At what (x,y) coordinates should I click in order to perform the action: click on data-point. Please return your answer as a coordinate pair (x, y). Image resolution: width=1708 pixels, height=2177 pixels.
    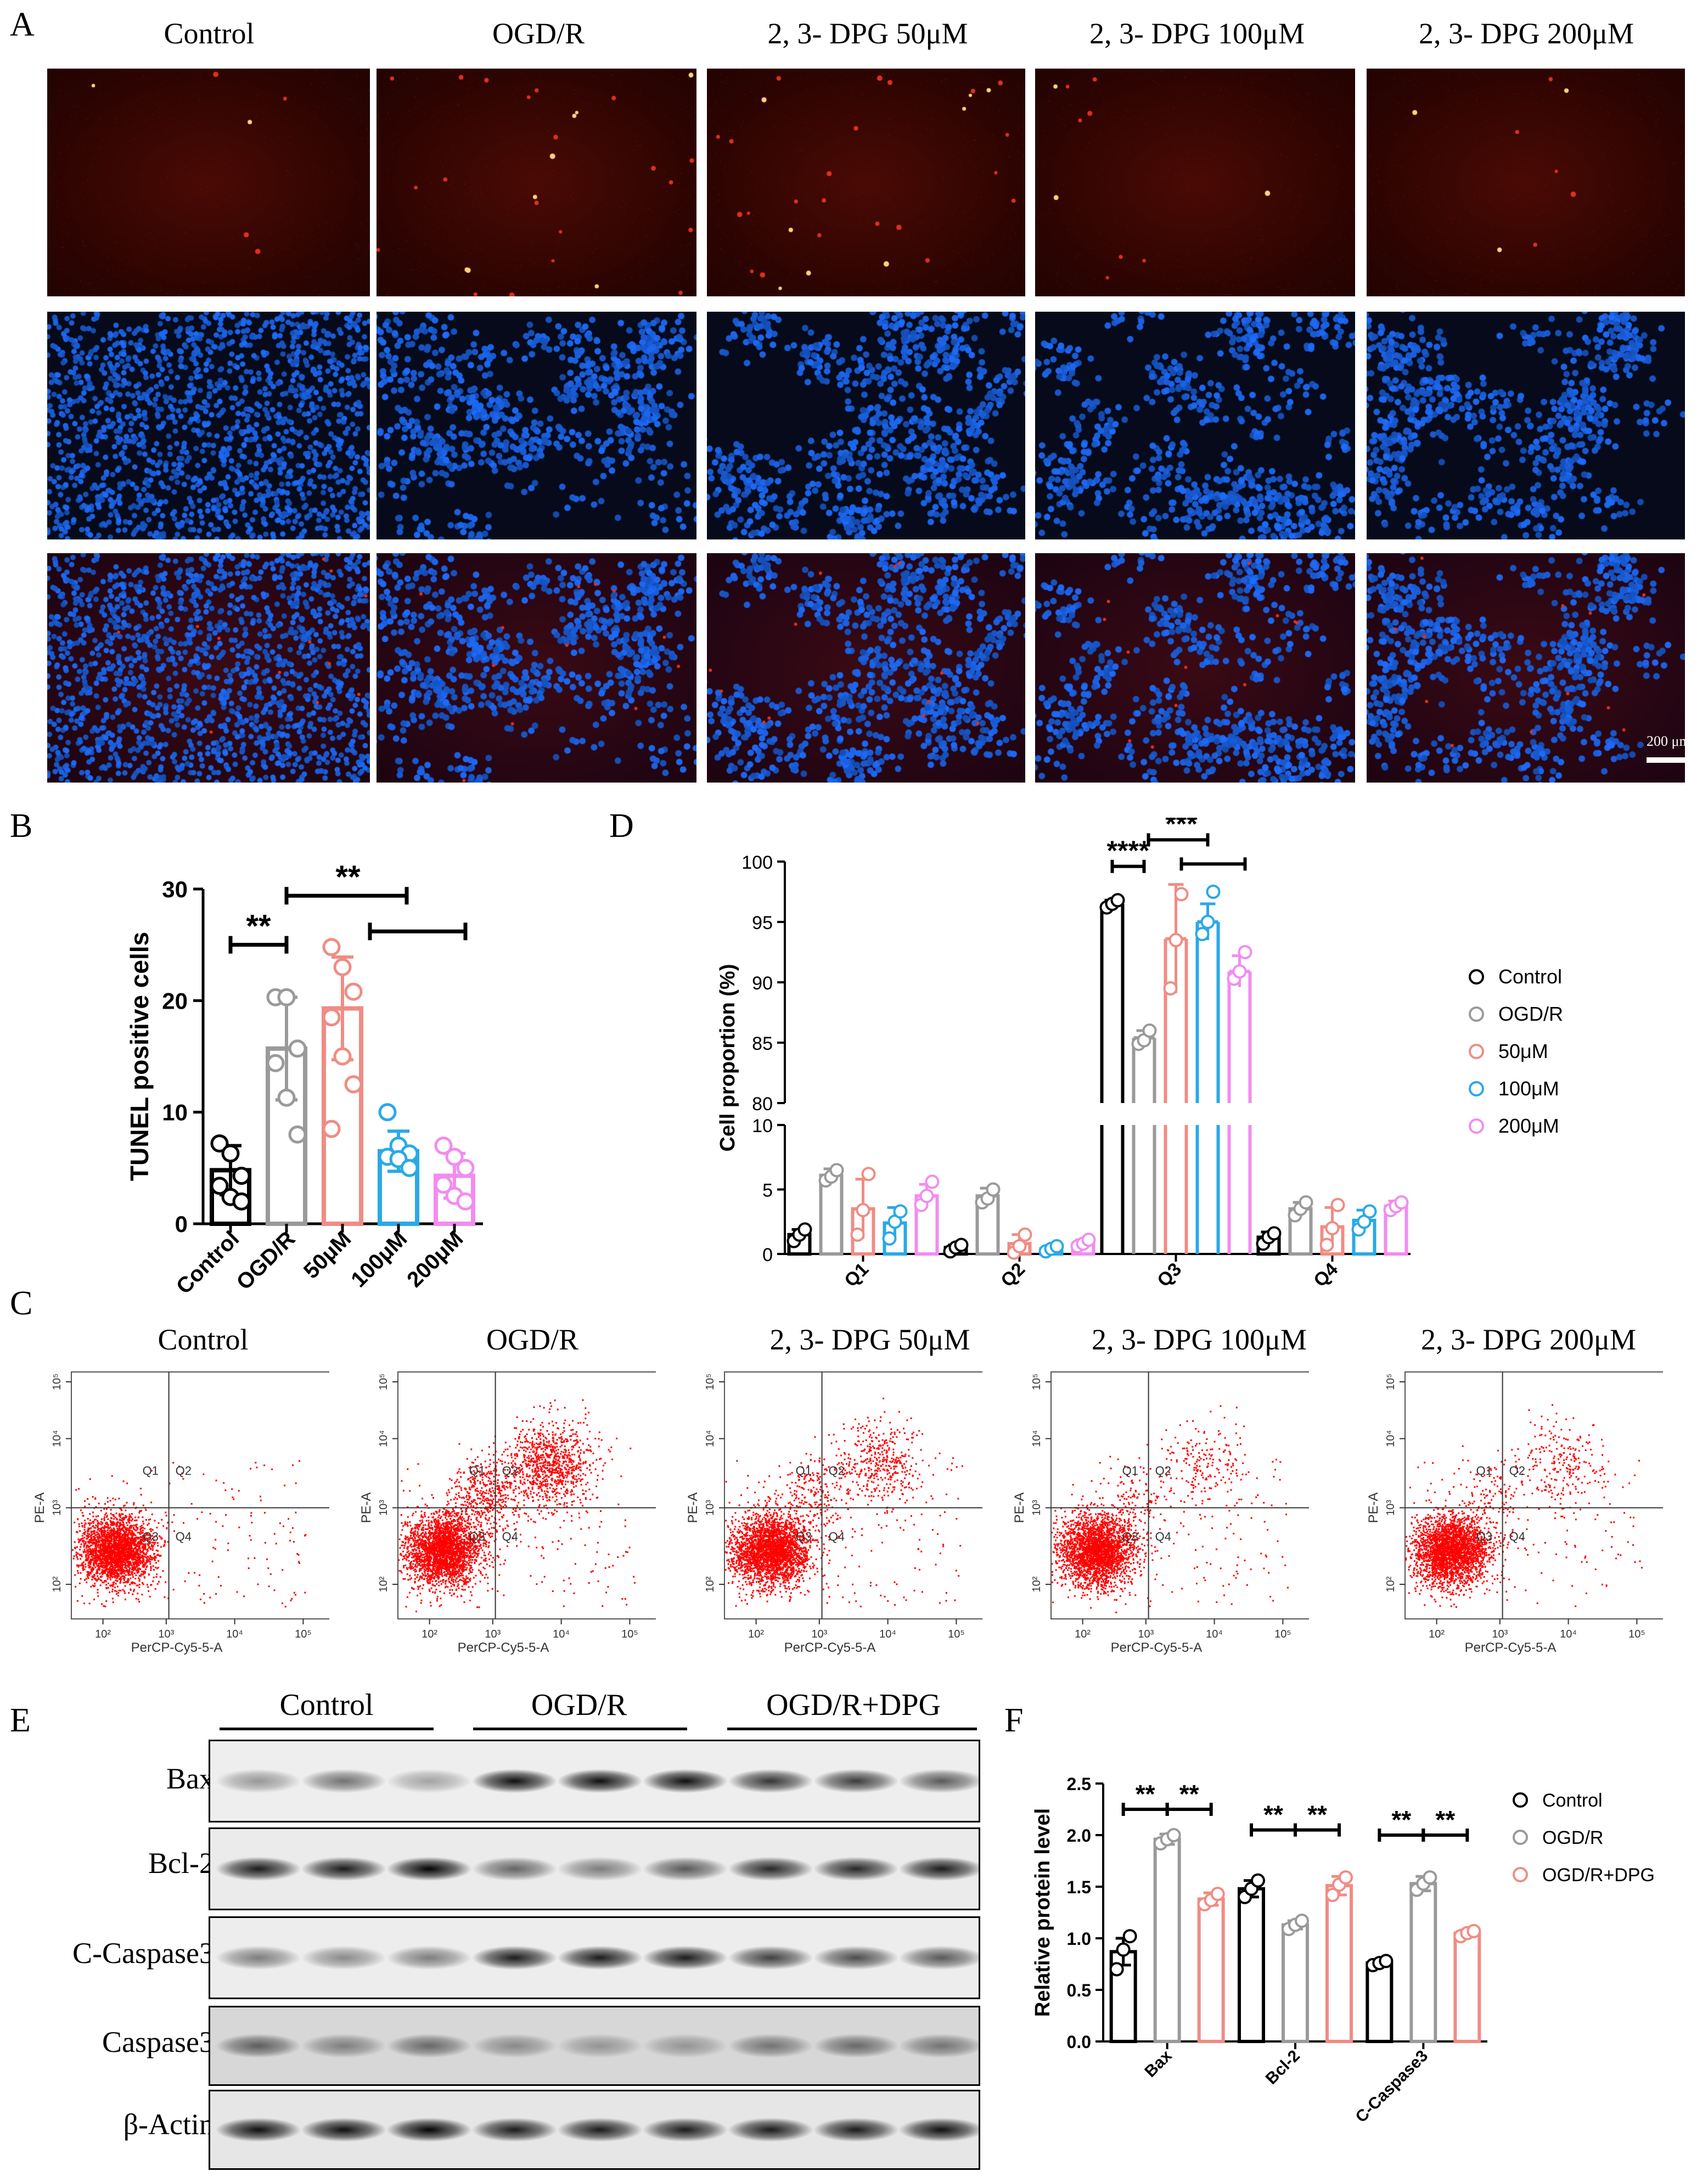
    Looking at the image, I should click on (1020, 1246).